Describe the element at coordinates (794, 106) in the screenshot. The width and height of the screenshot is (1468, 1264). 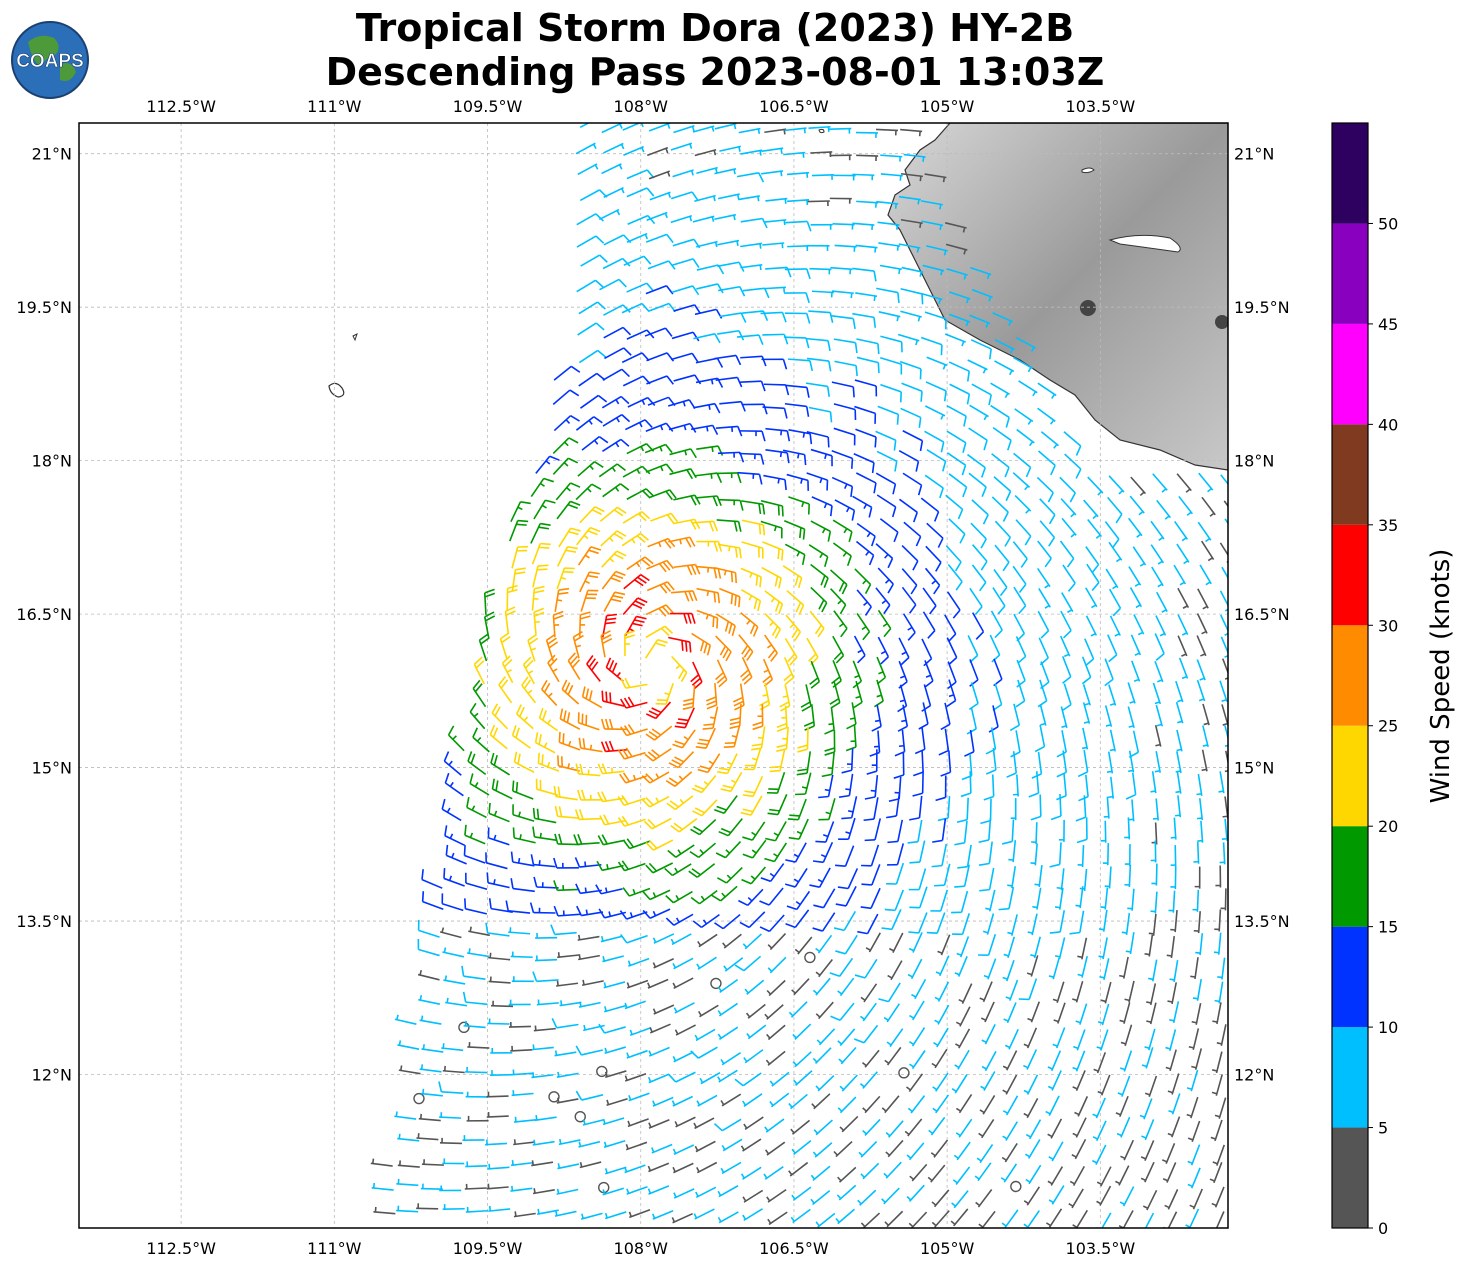
I see `lon-tick-label: 106.5°W` at that location.